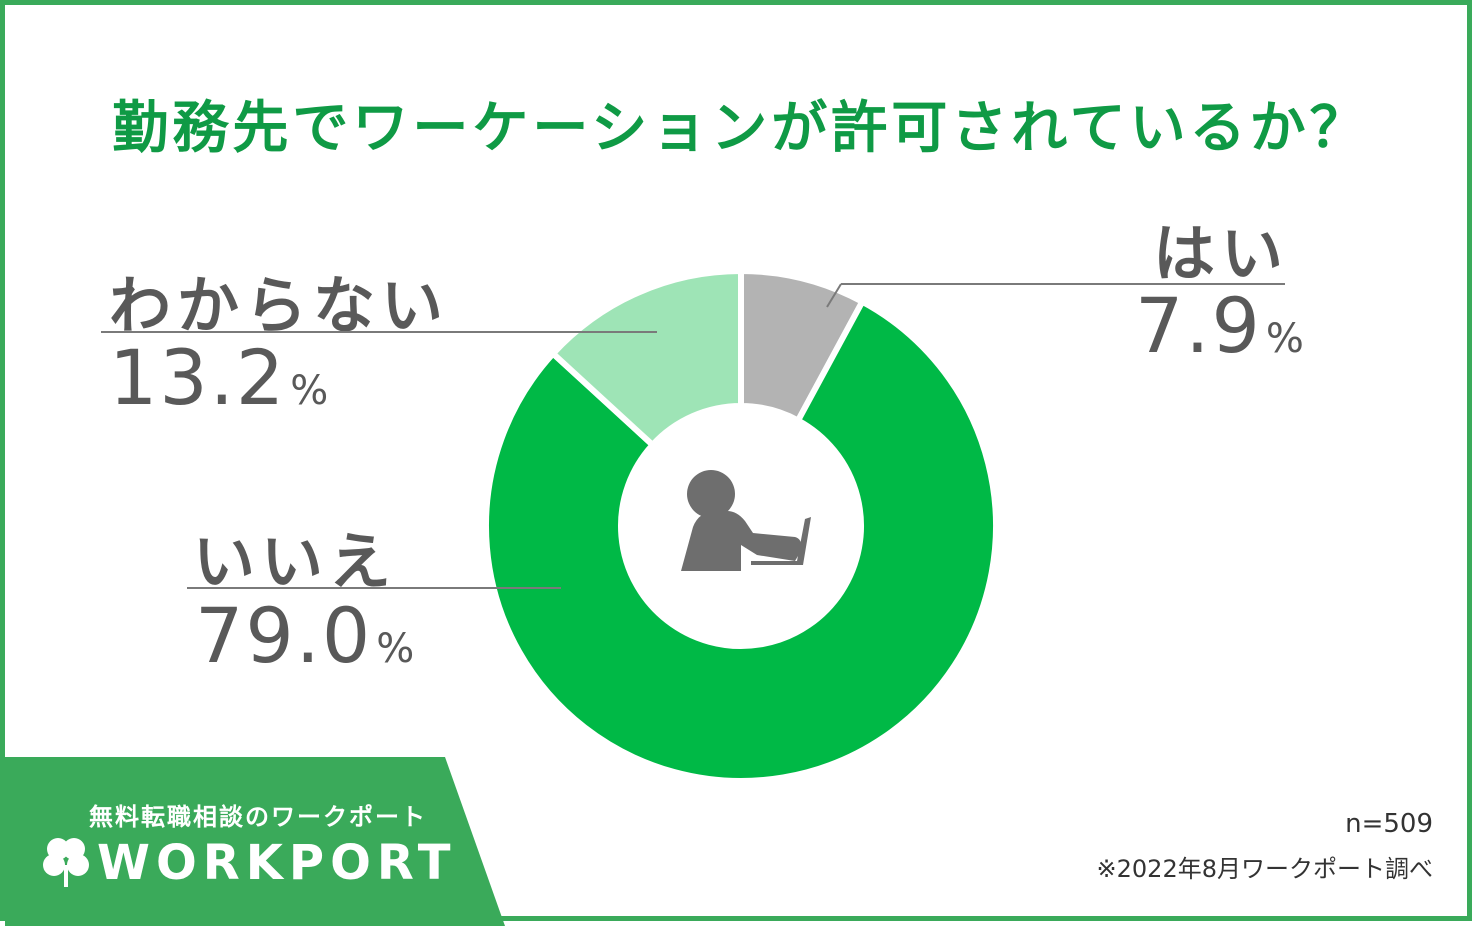 This screenshot has width=1472, height=926. I want to click on person-at-laptop-icon, so click(746, 520).